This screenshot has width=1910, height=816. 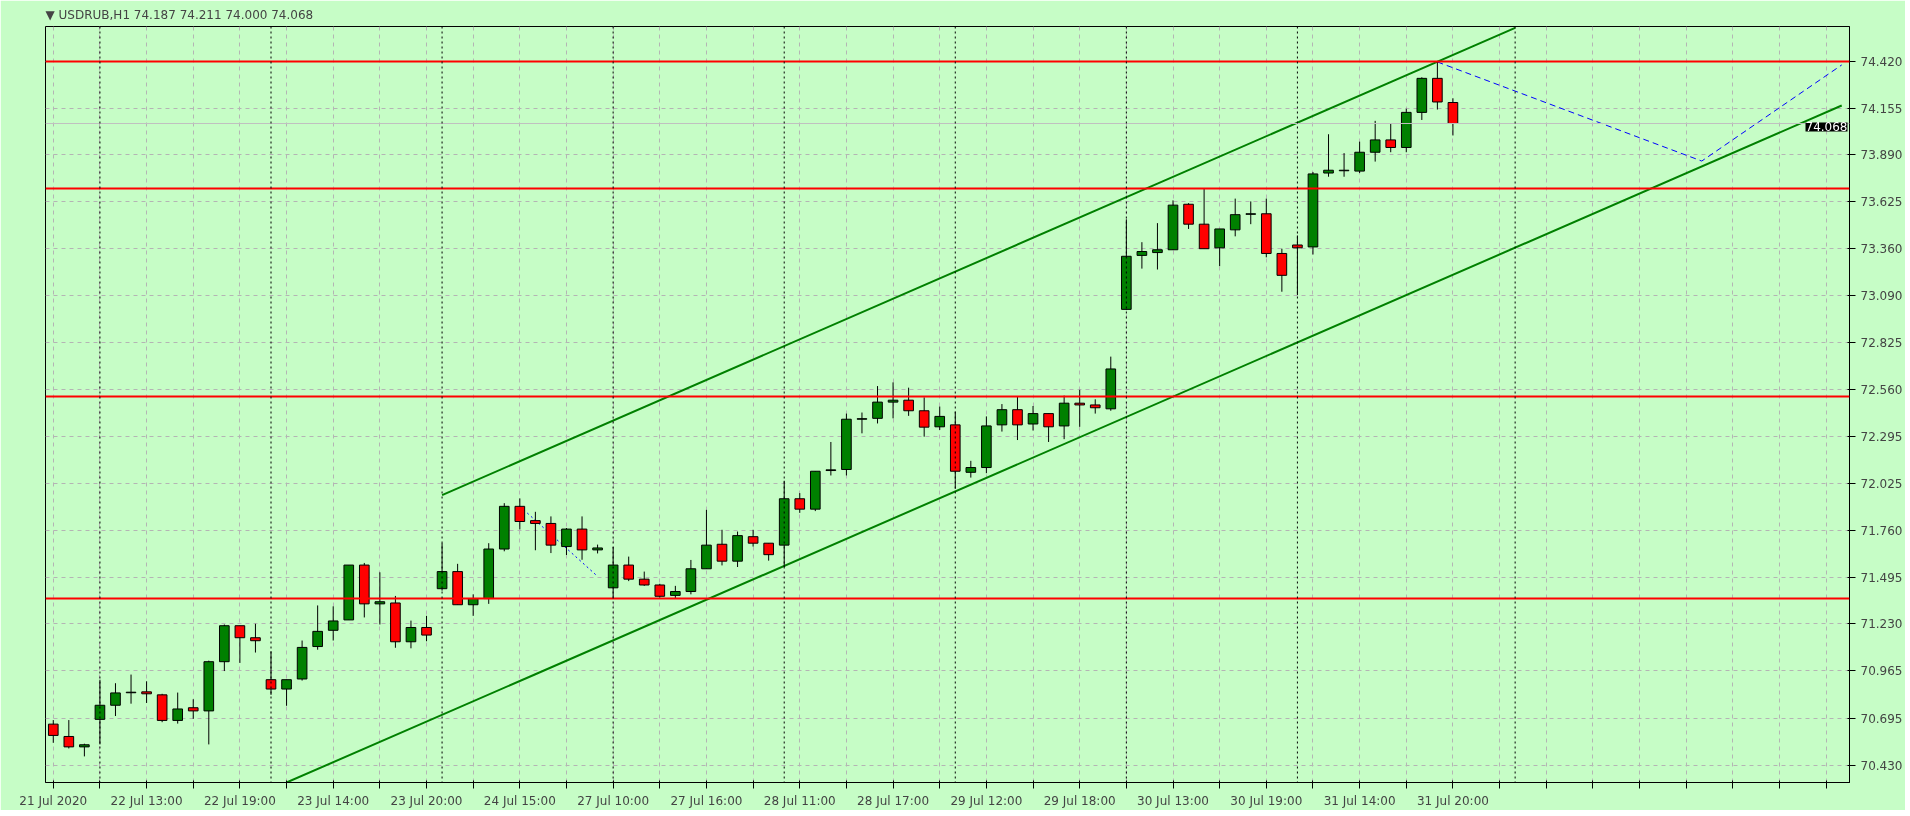 I want to click on x-tick-label: 30 Jul 19:00, so click(x=1266, y=800).